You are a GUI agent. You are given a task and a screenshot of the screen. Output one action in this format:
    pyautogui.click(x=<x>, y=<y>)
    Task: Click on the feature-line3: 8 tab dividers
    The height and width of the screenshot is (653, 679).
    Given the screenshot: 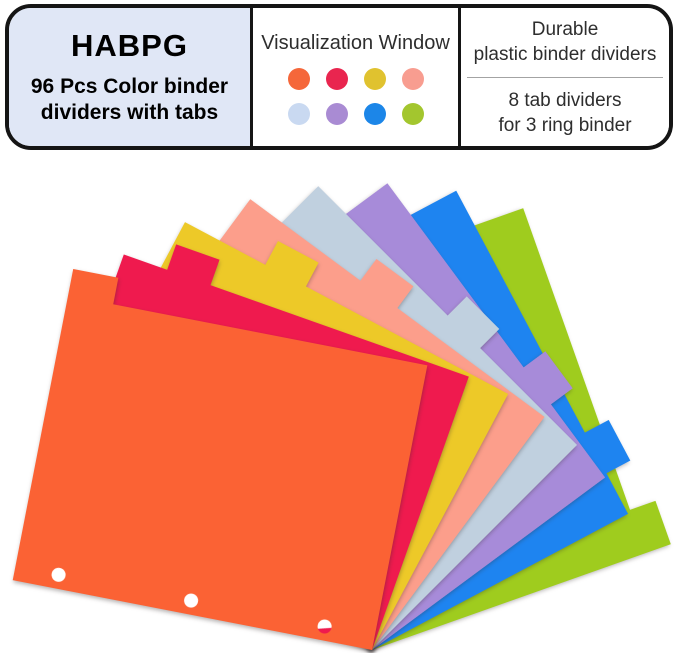 What is the action you would take?
    pyautogui.click(x=565, y=100)
    